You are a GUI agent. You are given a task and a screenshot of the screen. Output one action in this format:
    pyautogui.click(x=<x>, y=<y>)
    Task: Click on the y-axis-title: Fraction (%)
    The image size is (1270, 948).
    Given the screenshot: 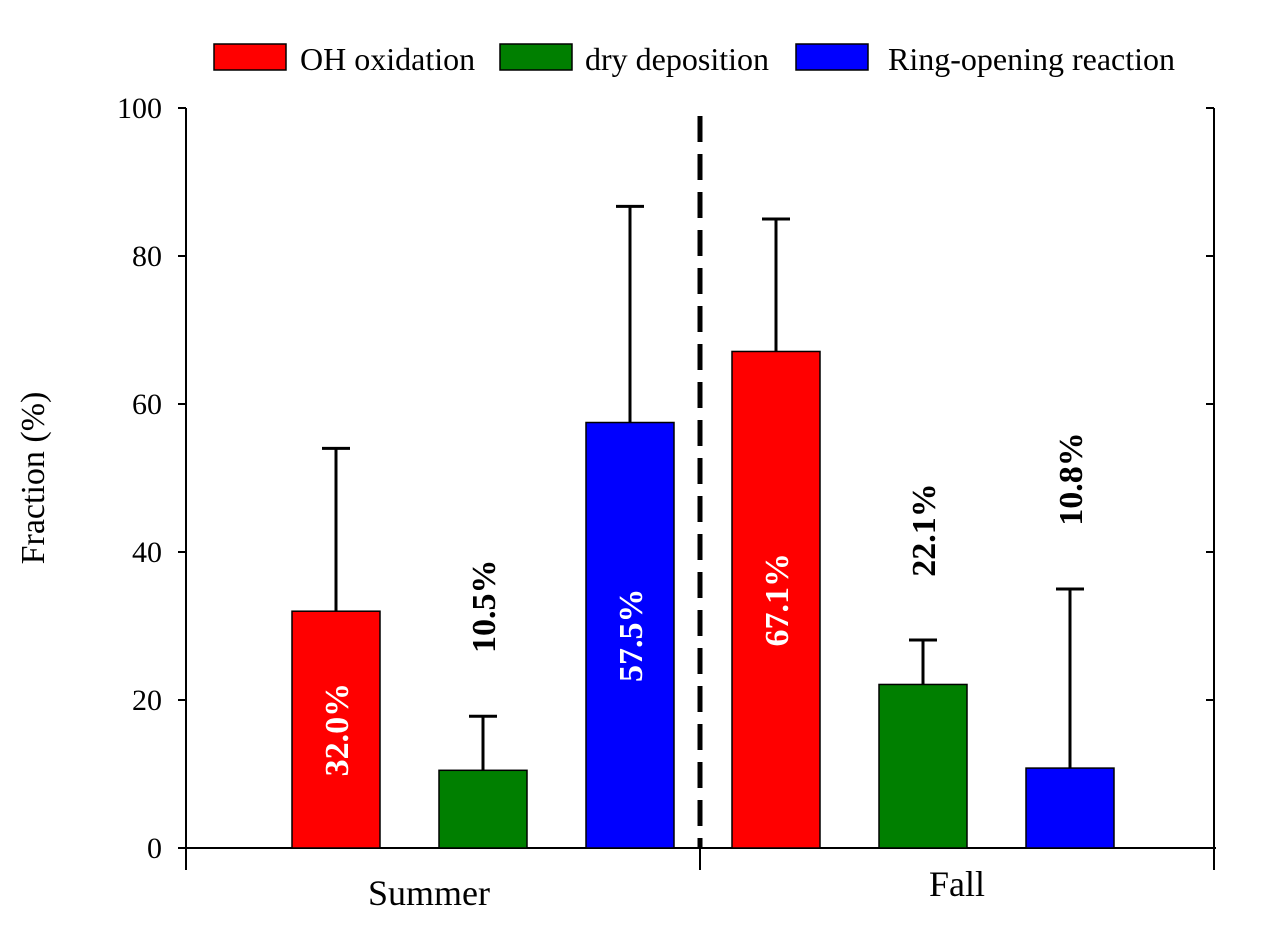 What is the action you would take?
    pyautogui.click(x=33, y=478)
    